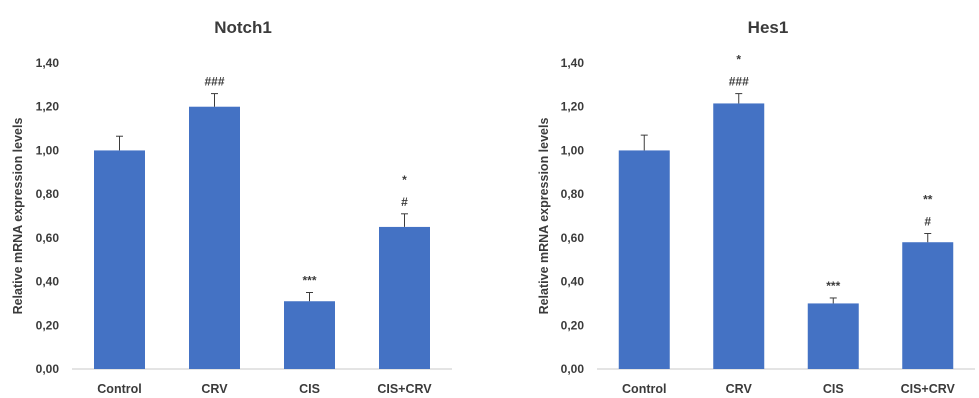  Describe the element at coordinates (768, 27) in the screenshot. I see `chart-title: Hes1` at that location.